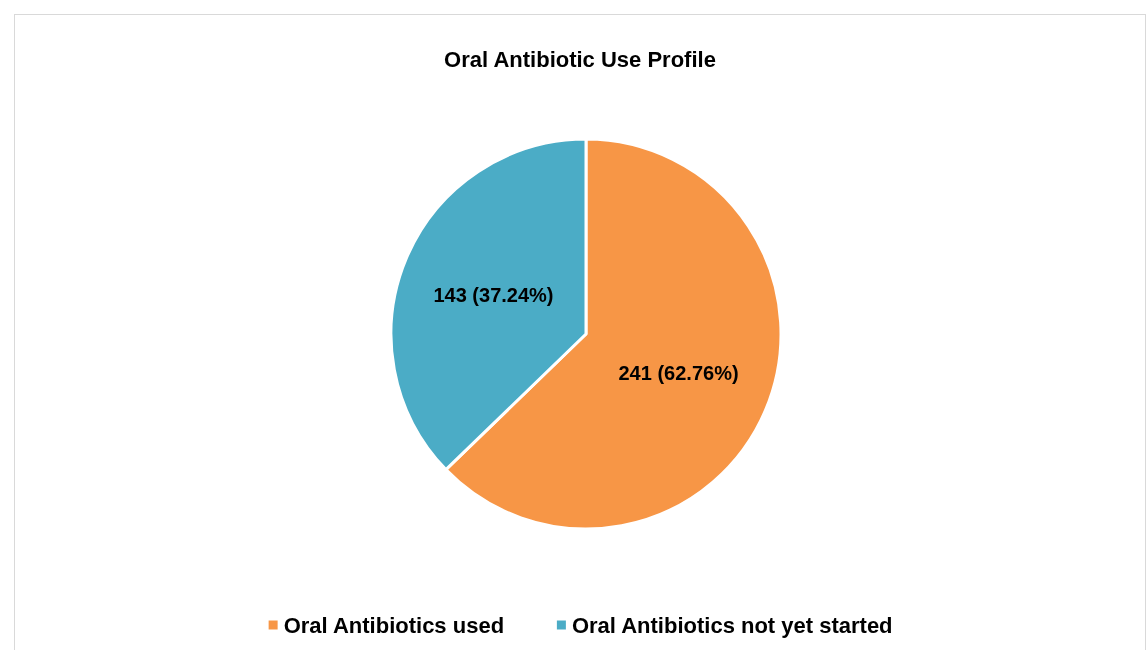  Describe the element at coordinates (493, 294) in the screenshot. I see `data-label: 143 (37.24%)` at that location.